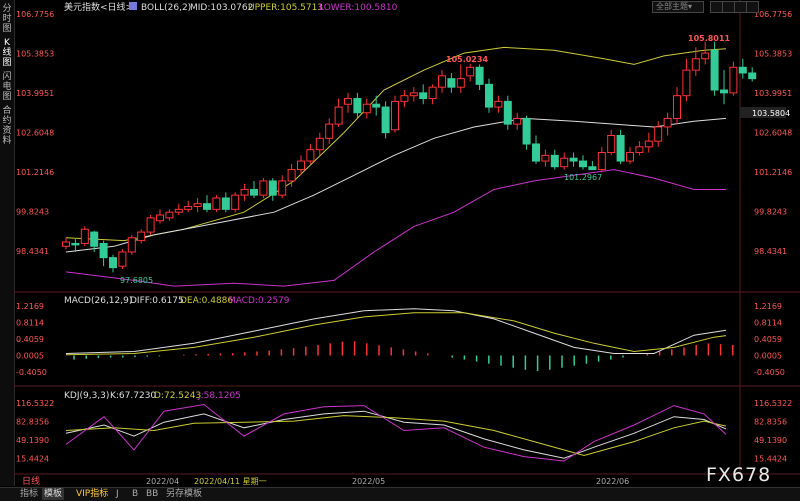 The width and height of the screenshot is (800, 501). Describe the element at coordinates (773, 172) in the screenshot. I see `main-y-label-right-4: 101.2146` at that location.